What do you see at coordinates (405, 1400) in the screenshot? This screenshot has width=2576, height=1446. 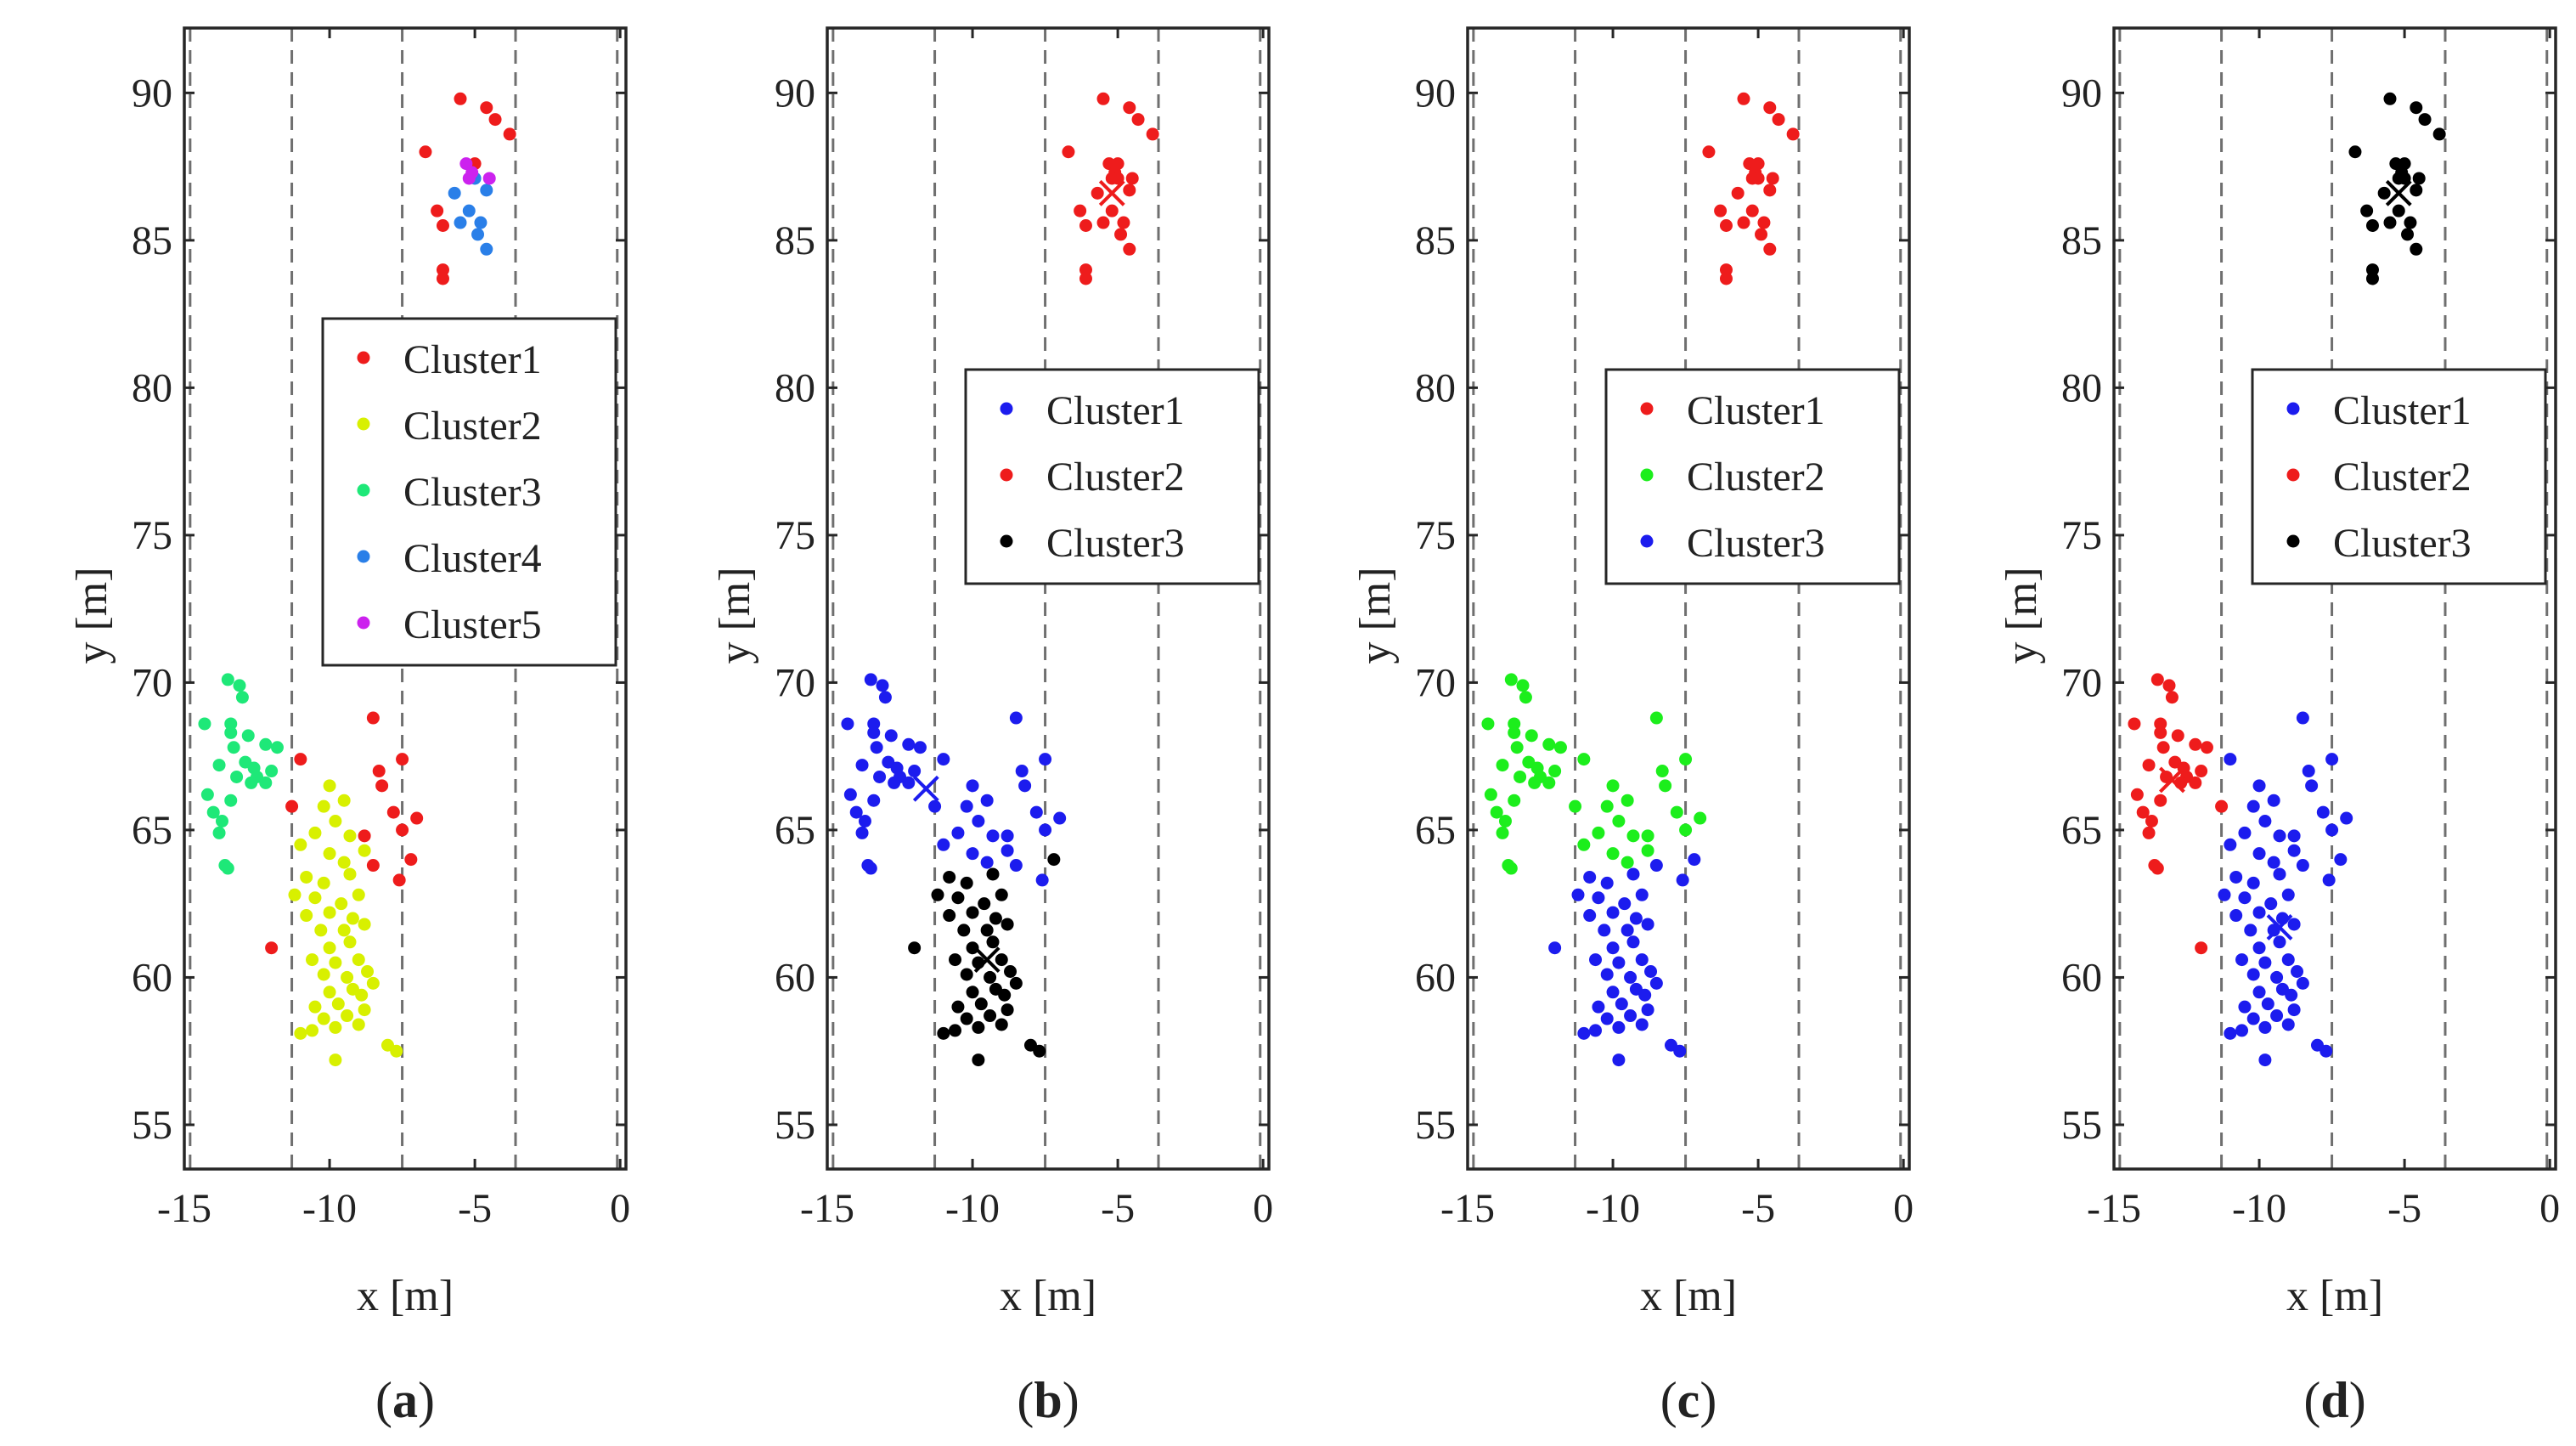 I see `panel-caption: (a)` at bounding box center [405, 1400].